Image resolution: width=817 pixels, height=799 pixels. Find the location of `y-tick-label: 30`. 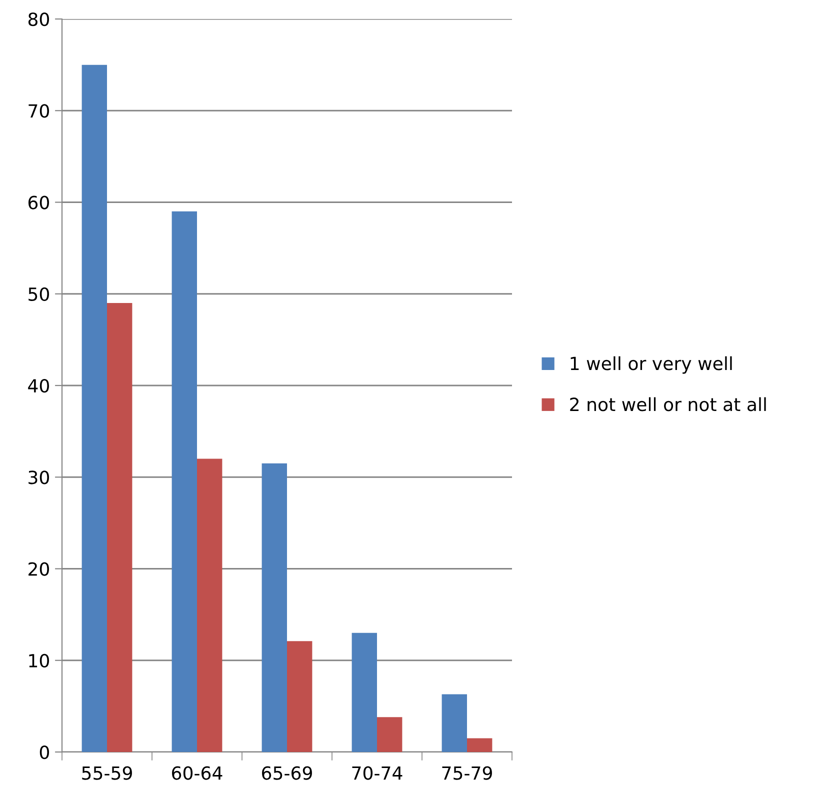

y-tick-label: 30 is located at coordinates (38, 477).